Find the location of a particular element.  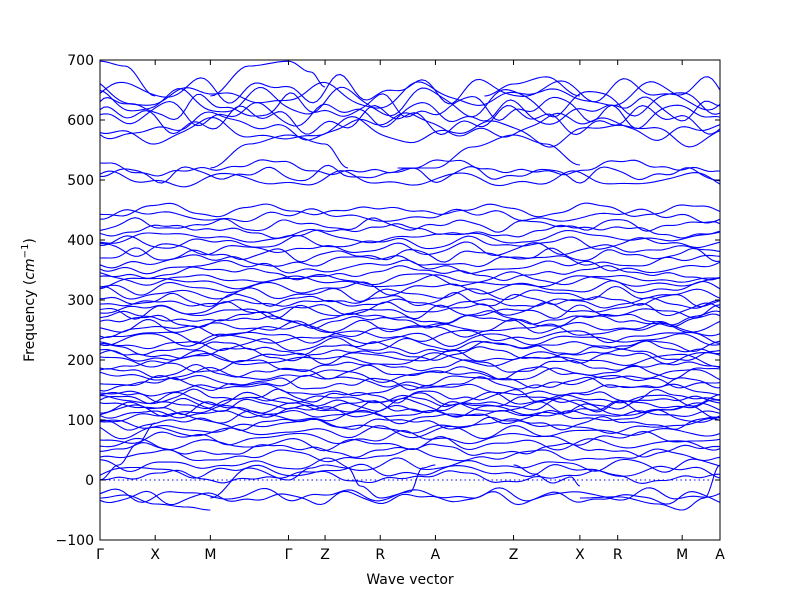

y-tick-label: 400 is located at coordinates (80, 241).